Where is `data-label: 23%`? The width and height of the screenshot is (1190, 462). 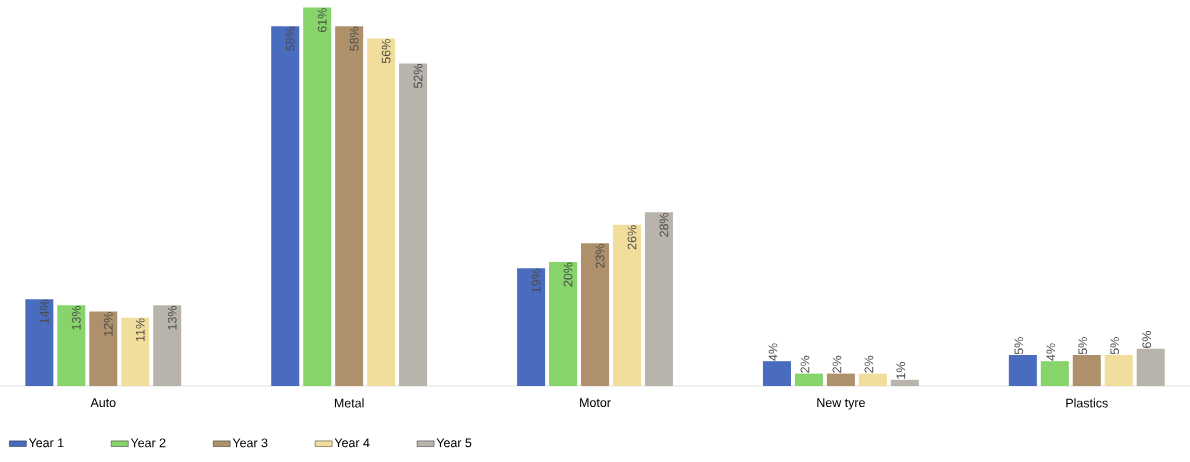
data-label: 23% is located at coordinates (600, 255).